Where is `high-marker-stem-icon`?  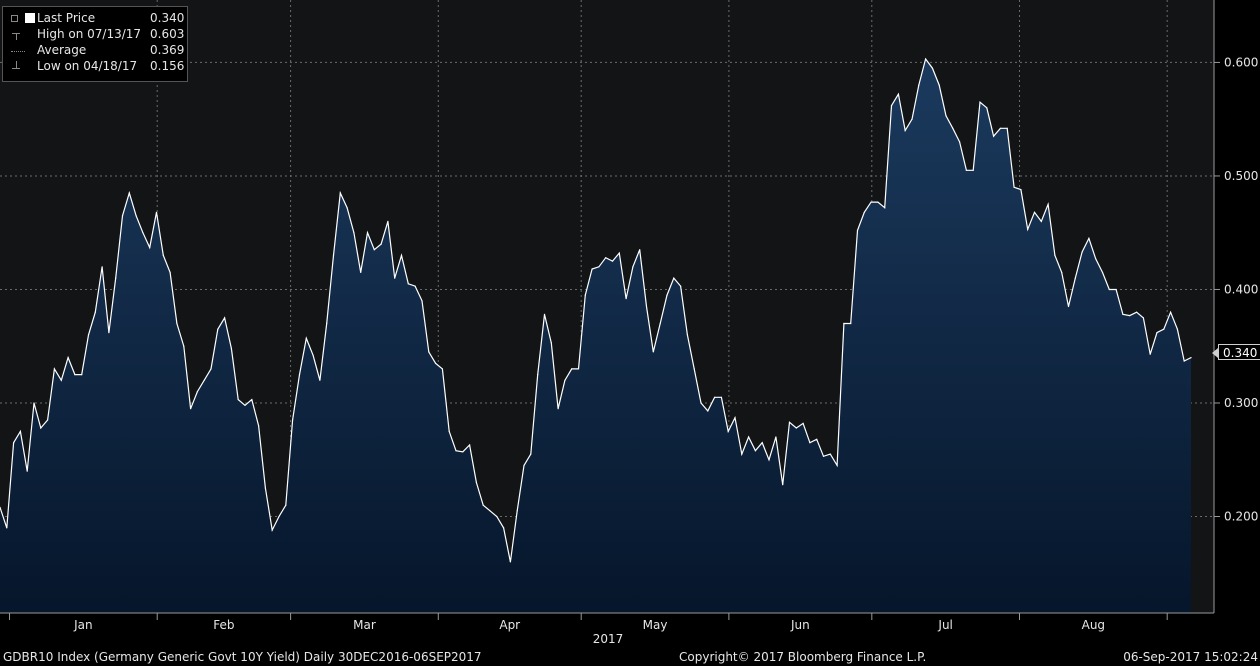 high-marker-stem-icon is located at coordinates (16, 36).